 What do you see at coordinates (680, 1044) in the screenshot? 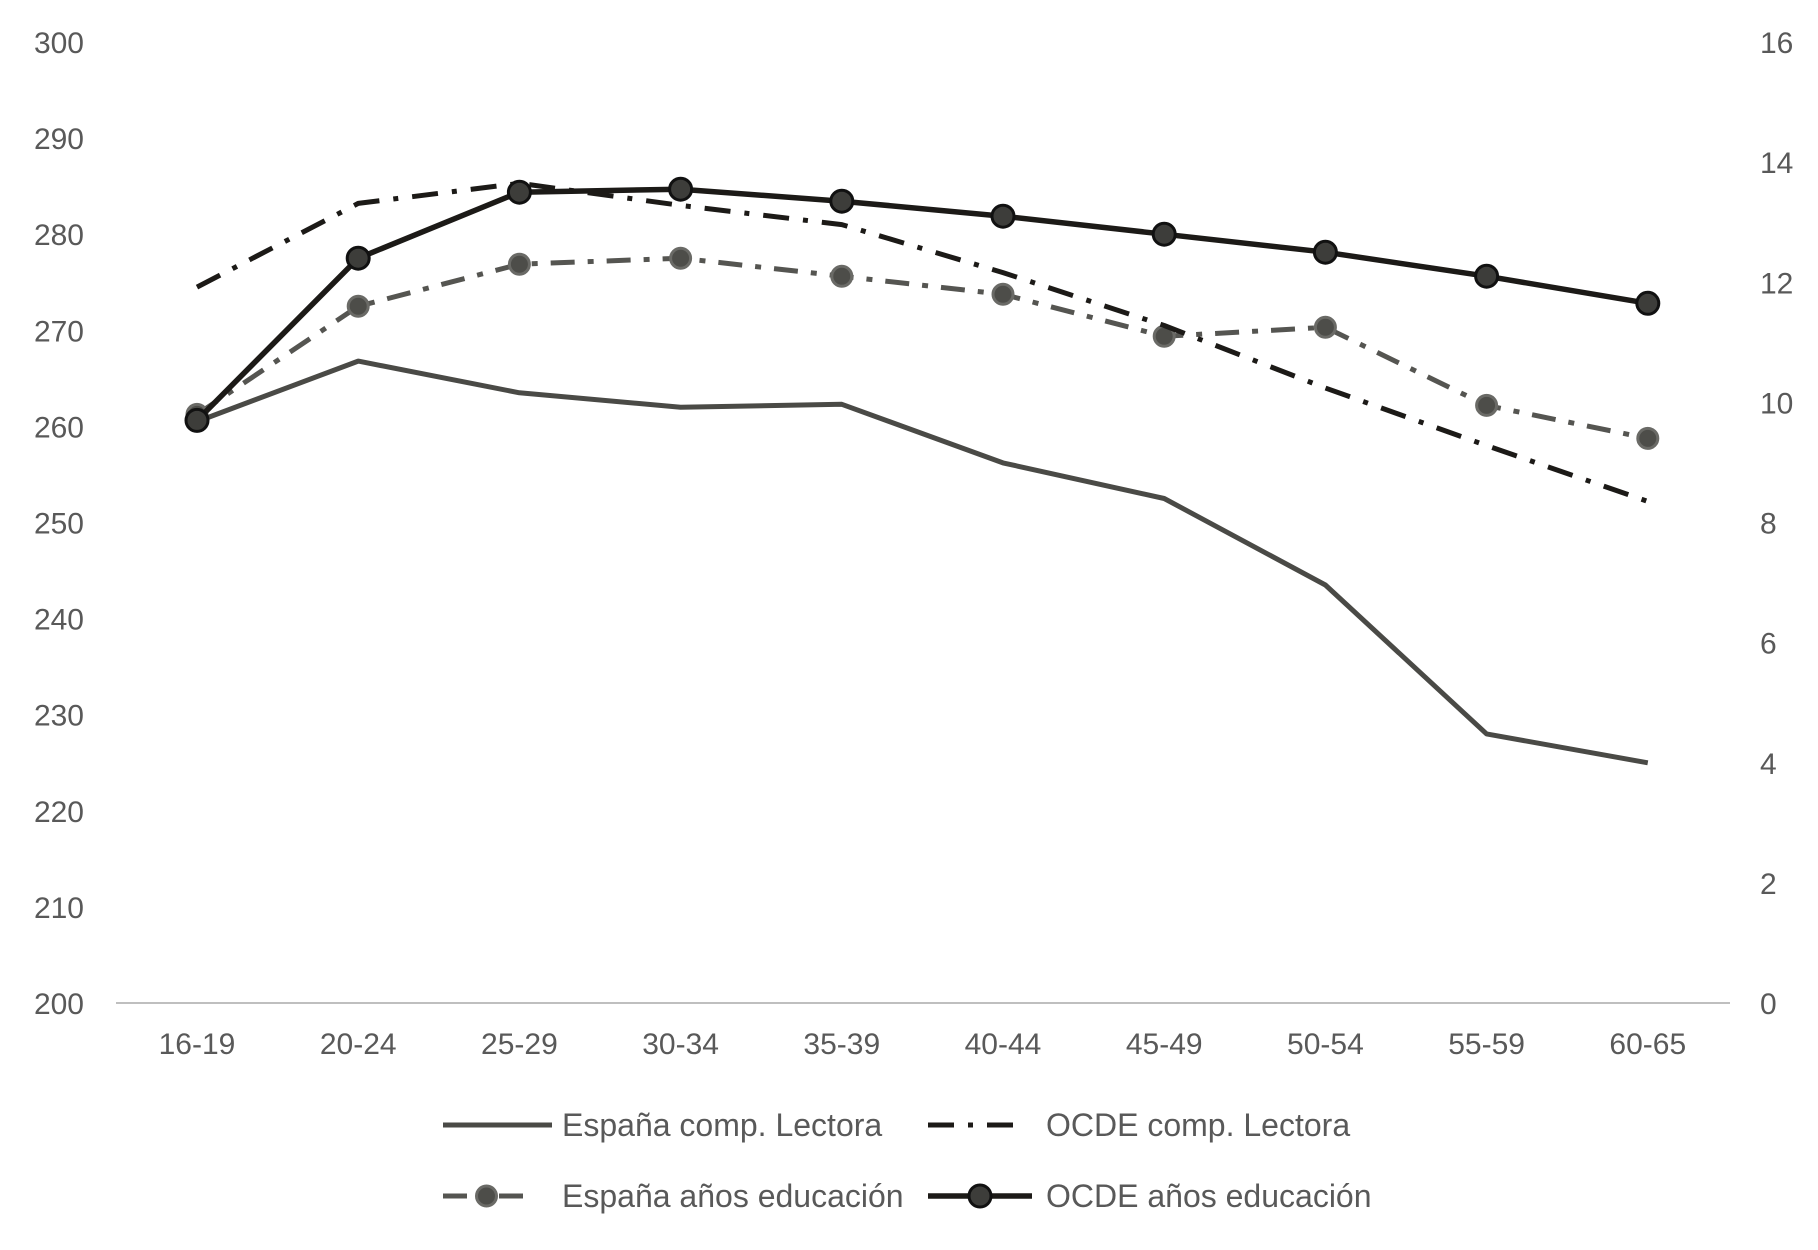
I see `x-tick-label: 30-34` at bounding box center [680, 1044].